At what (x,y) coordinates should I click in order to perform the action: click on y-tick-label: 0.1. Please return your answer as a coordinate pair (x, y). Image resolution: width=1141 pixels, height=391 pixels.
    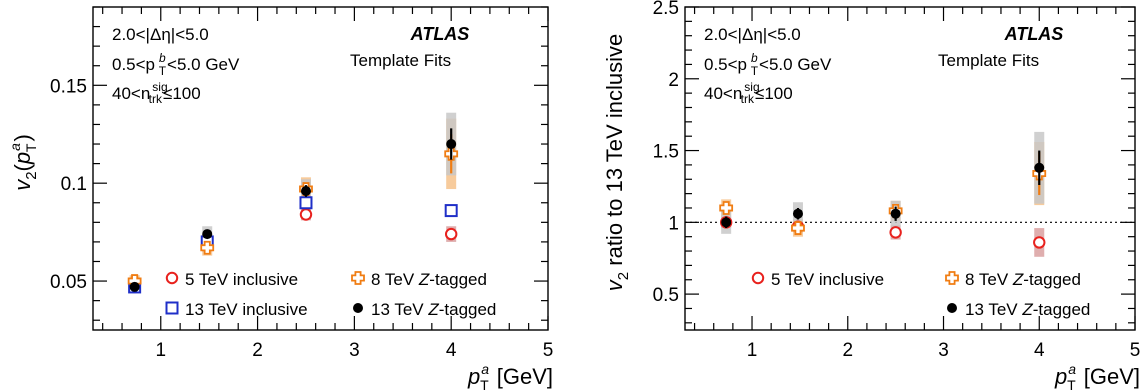
    Looking at the image, I should click on (74, 184).